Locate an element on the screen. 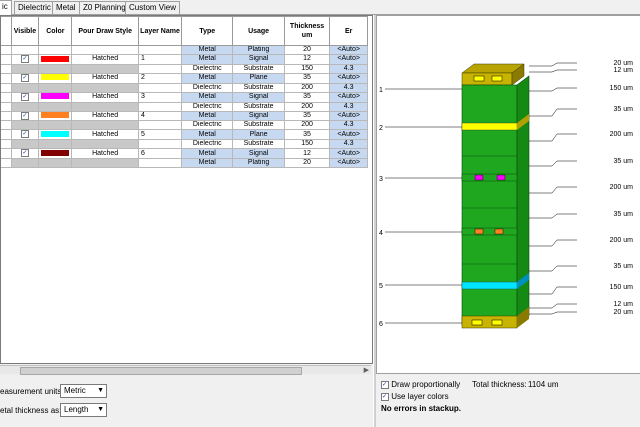  table-row: ✓ Hatched 1 Metal Signal 12 <Auto> is located at coordinates (184, 59).